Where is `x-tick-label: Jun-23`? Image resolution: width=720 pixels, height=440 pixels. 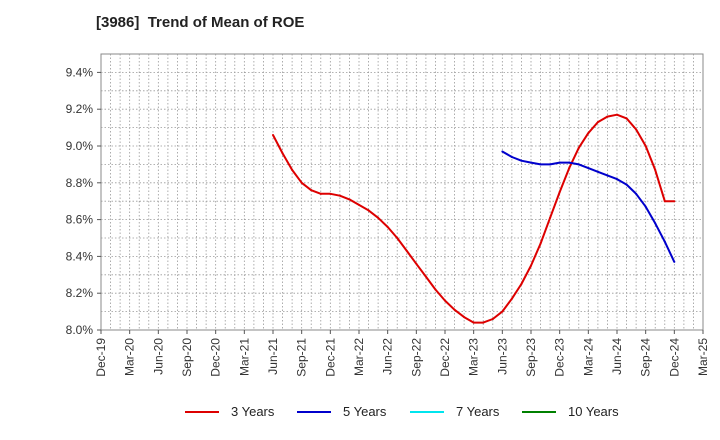
x-tick-label: Jun-23 is located at coordinates (502, 356).